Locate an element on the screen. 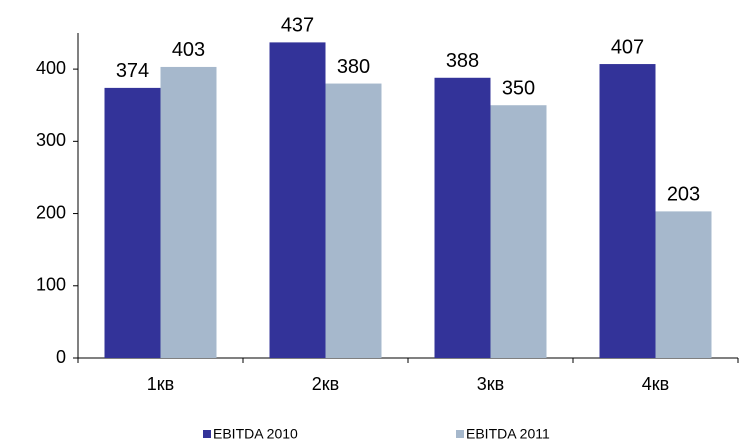 The image size is (739, 444). value-label: 350 is located at coordinates (518, 89).